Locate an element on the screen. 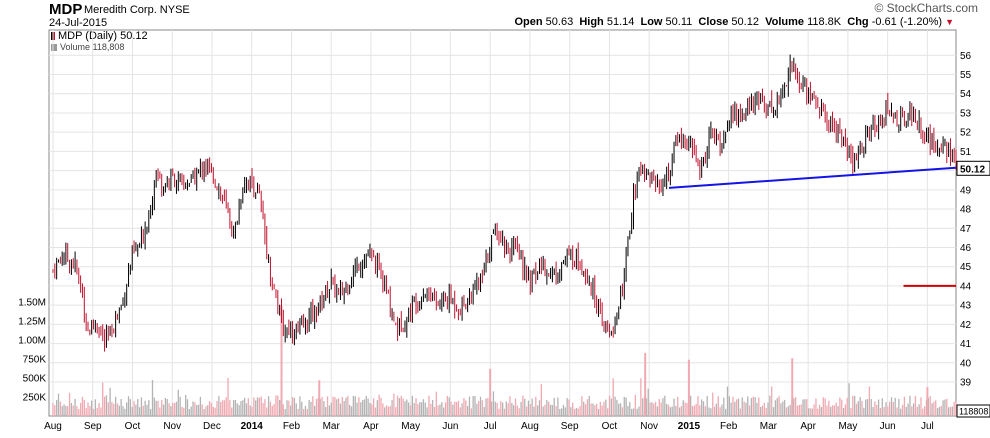 This screenshot has height=438, width=990. volume-spike is located at coordinates (490, 392).